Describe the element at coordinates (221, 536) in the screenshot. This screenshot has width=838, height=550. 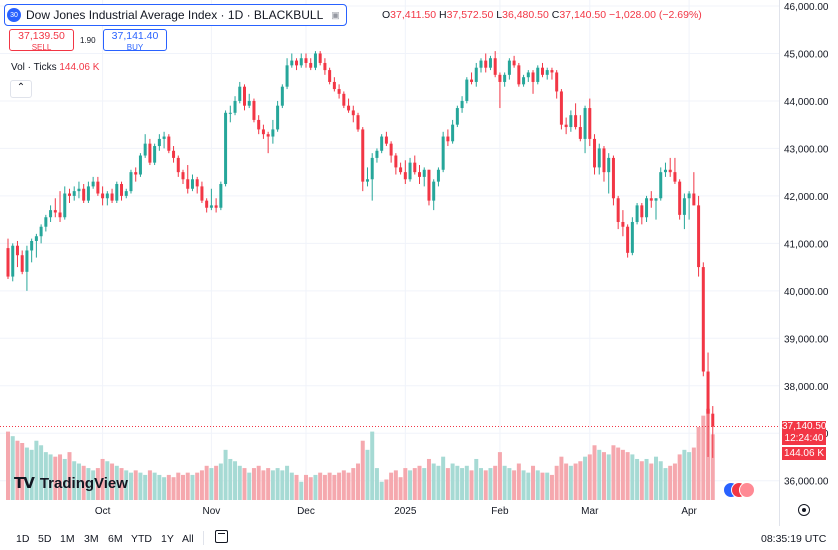
I see `calendar-icon` at that location.